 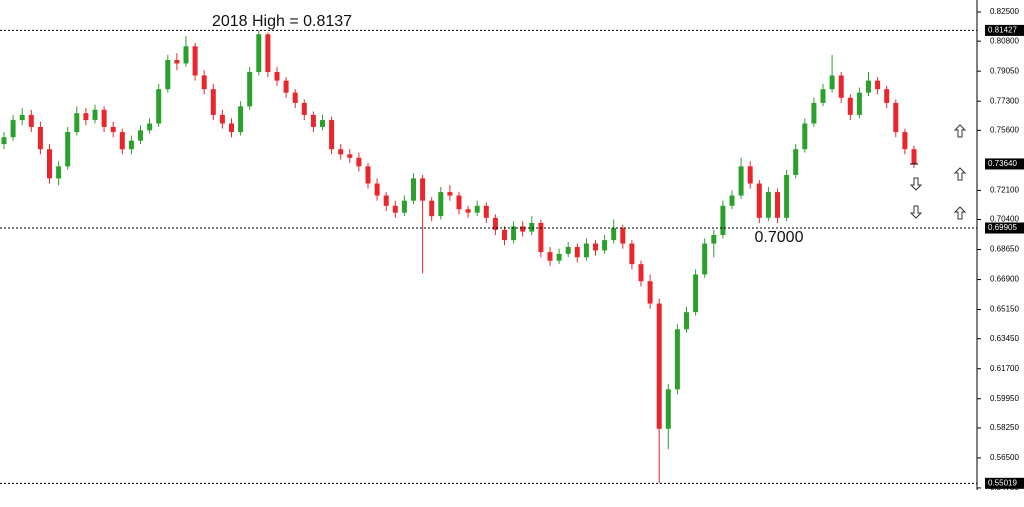 What do you see at coordinates (1004, 249) in the screenshot?
I see `y-tick-label: 0.68650` at bounding box center [1004, 249].